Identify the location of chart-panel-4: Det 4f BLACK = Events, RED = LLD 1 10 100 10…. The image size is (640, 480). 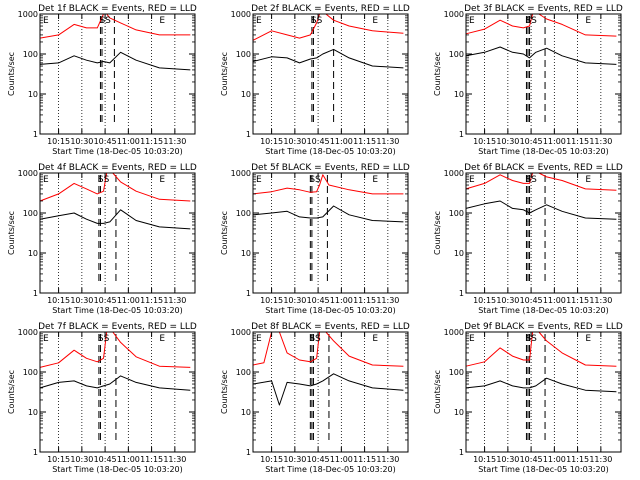
(102, 239).